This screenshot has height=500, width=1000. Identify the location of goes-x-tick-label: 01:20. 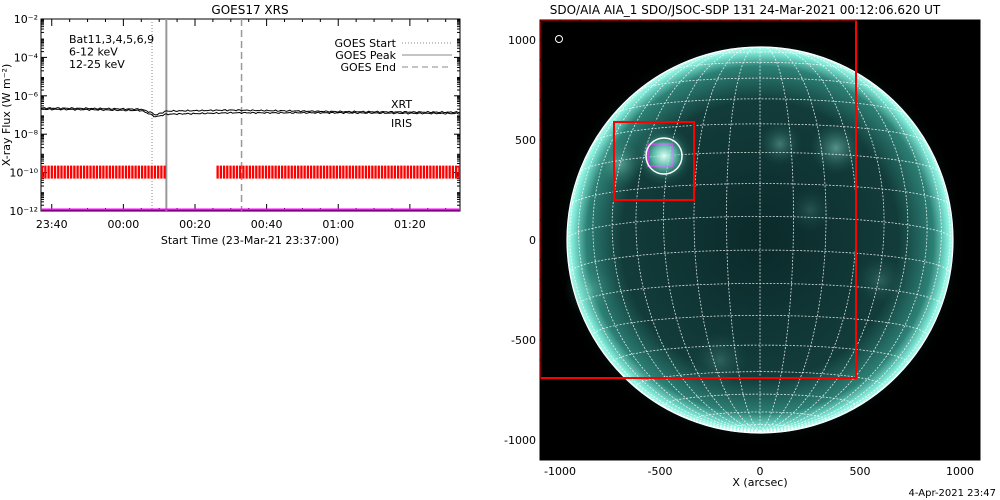
(410, 224).